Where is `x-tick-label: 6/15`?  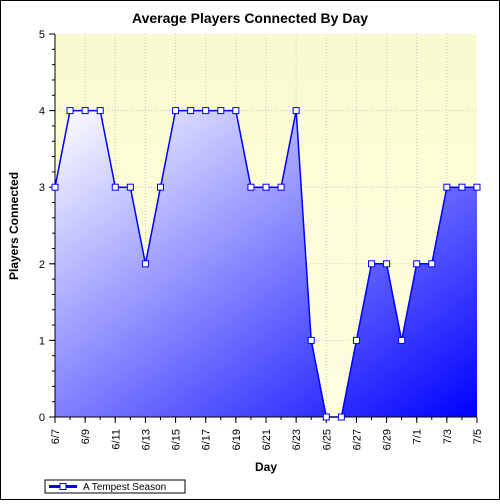
x-tick-label: 6/15 is located at coordinates (177, 439).